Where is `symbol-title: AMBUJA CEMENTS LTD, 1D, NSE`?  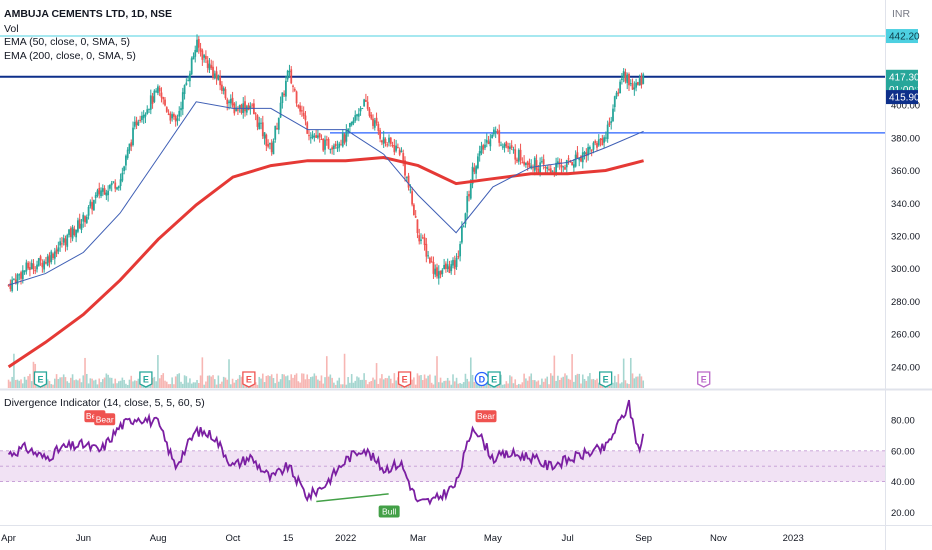
symbol-title: AMBUJA CEMENTS LTD, 1D, NSE is located at coordinates (88, 14).